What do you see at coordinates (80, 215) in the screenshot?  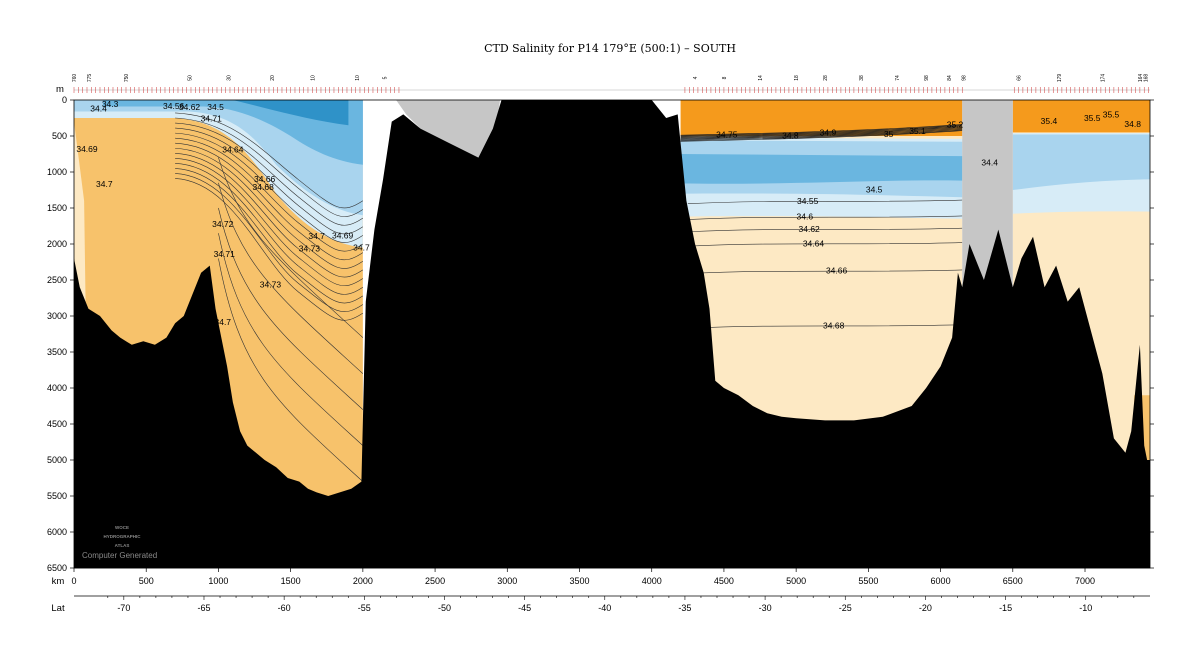 I see `south-low-salinity-wedge` at bounding box center [80, 215].